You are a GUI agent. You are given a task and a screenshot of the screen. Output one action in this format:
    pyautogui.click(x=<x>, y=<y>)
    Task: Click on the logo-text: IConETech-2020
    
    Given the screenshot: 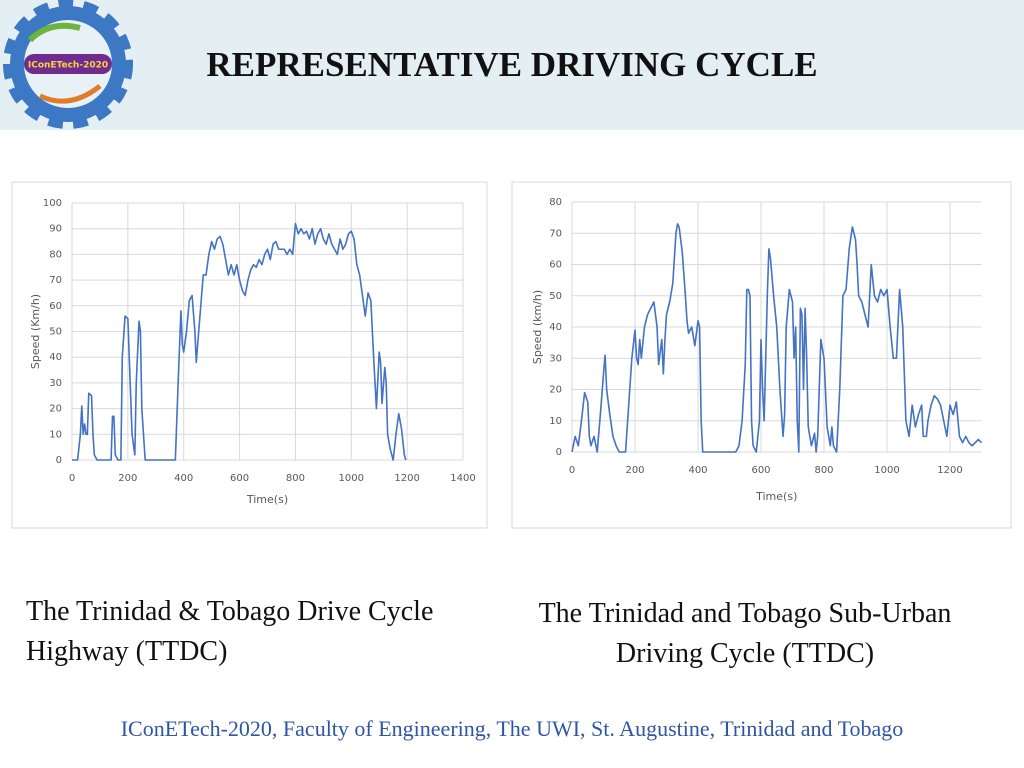 What is the action you would take?
    pyautogui.click(x=68, y=66)
    